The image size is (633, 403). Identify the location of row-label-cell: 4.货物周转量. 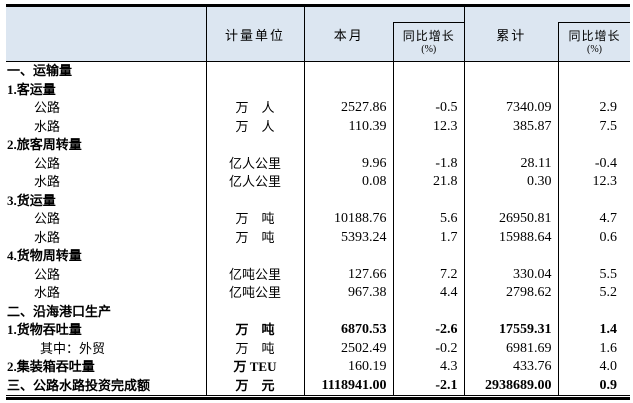
(106, 256).